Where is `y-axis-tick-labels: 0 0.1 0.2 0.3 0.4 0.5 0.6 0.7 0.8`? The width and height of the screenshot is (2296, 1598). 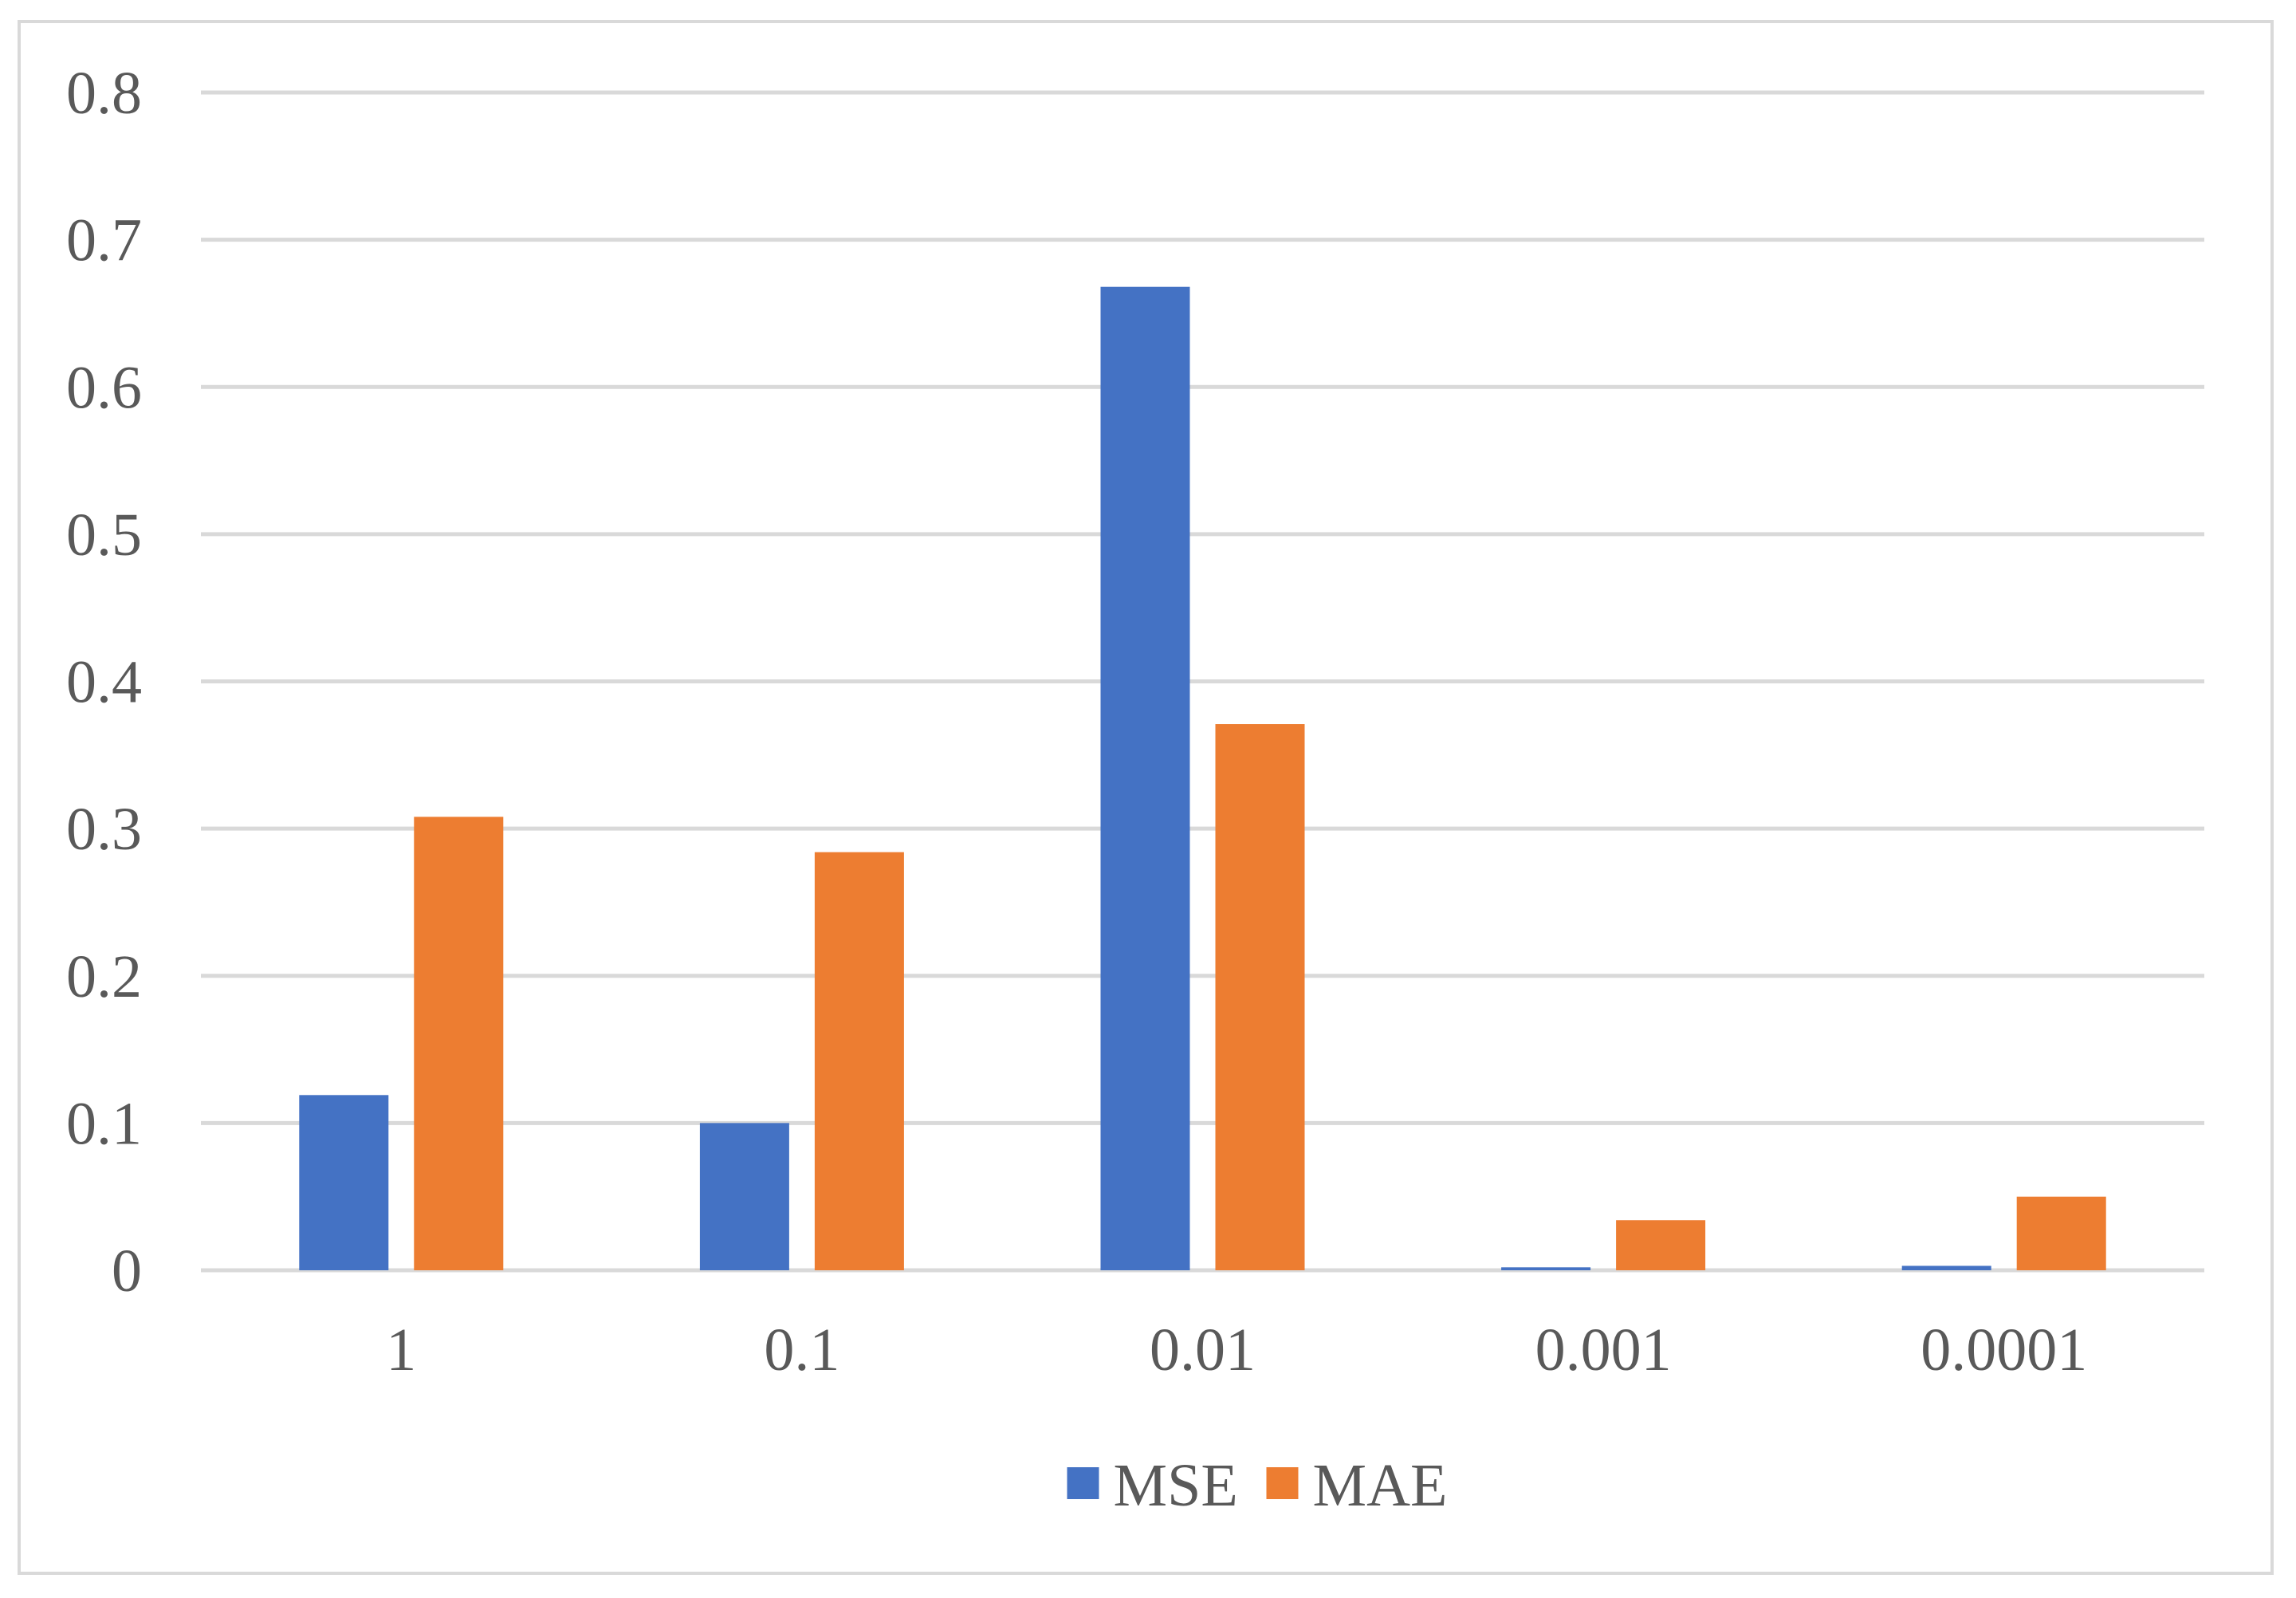
y-axis-tick-labels: 0 0.1 0.2 0.3 0.4 0.5 0.6 0.7 0.8 is located at coordinates (104, 682).